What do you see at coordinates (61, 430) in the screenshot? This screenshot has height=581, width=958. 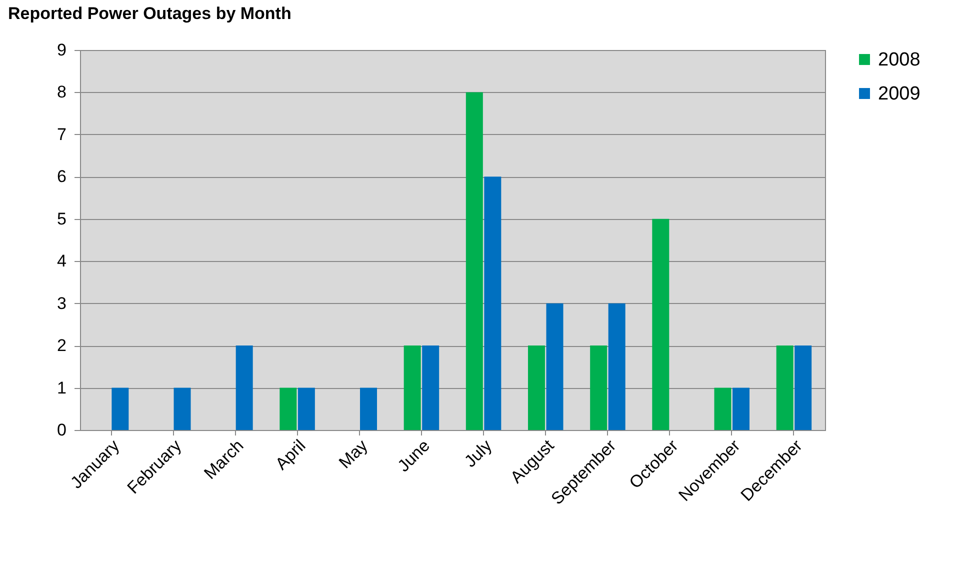 I see `y-tick-label: 0` at bounding box center [61, 430].